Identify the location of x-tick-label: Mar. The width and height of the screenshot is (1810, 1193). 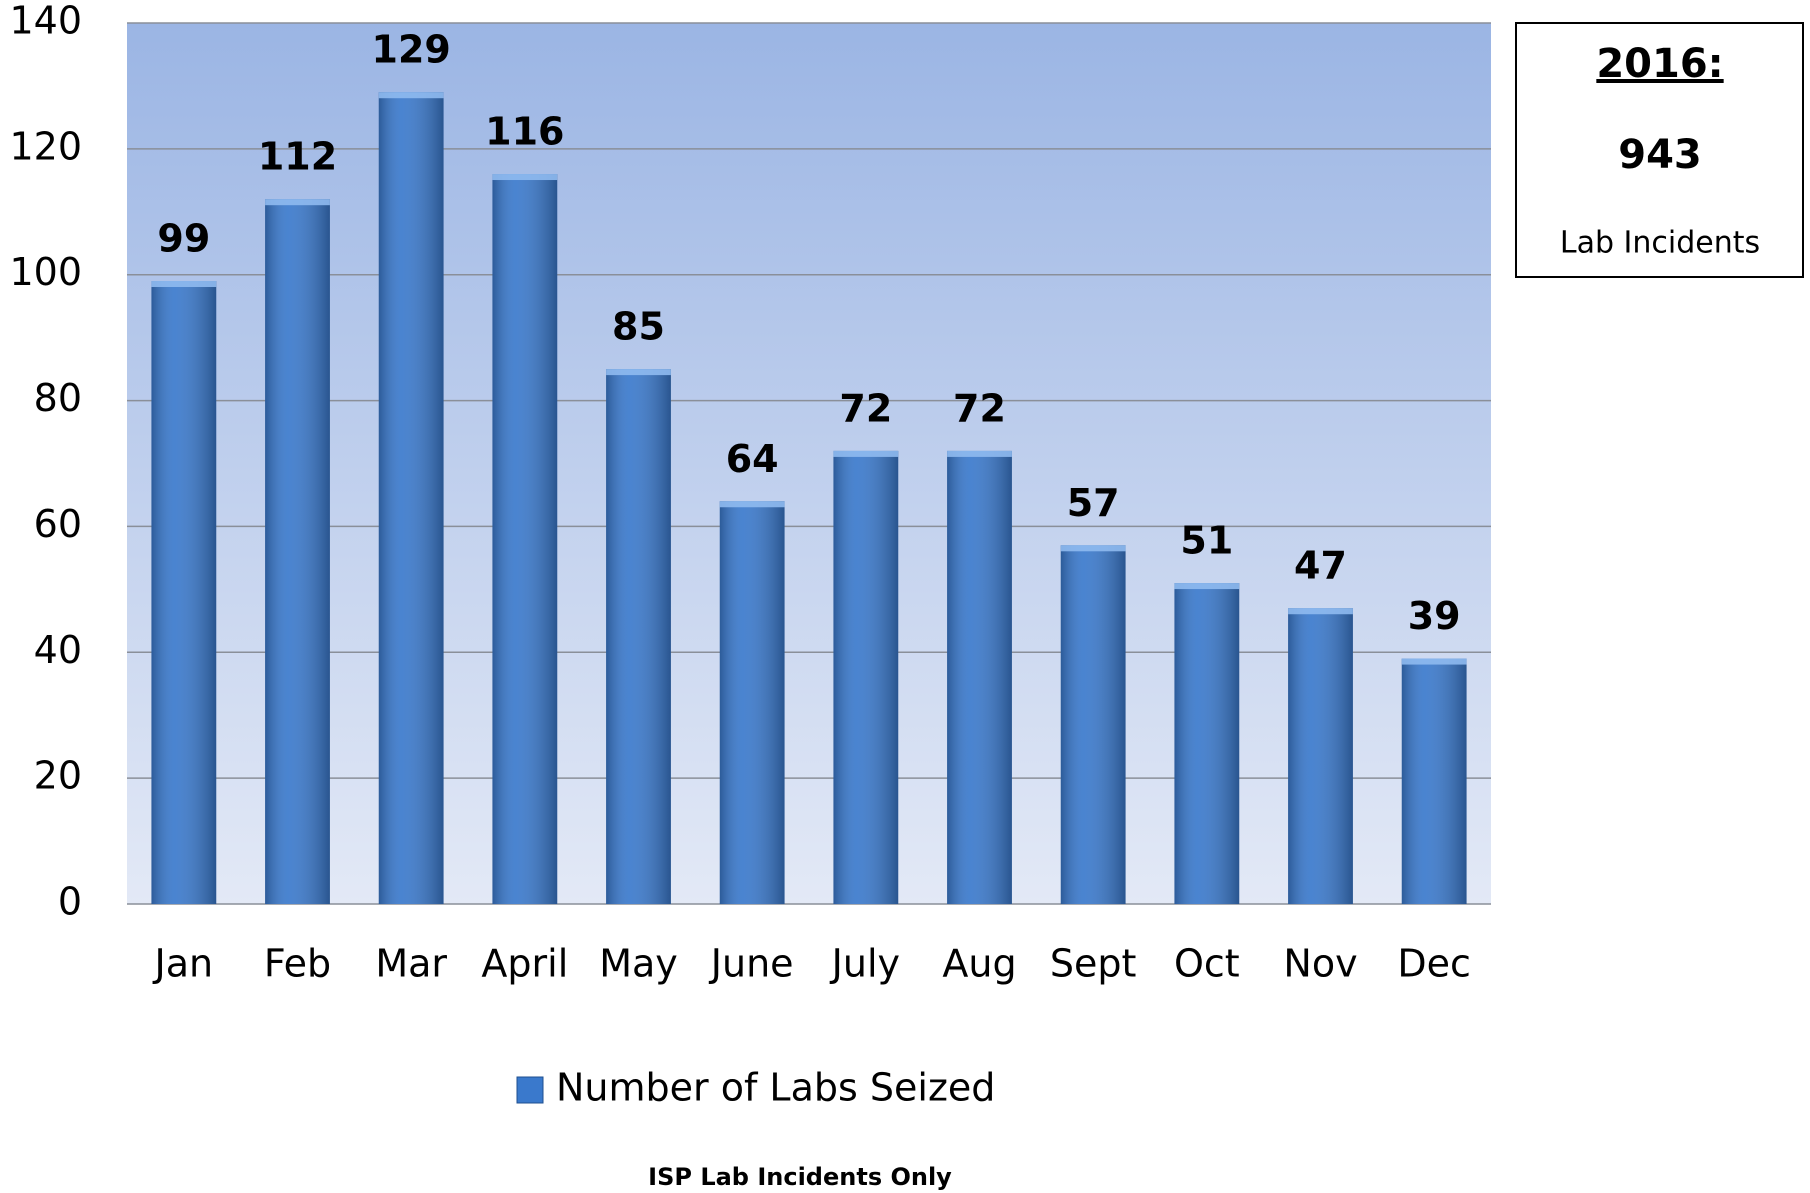
(411, 964).